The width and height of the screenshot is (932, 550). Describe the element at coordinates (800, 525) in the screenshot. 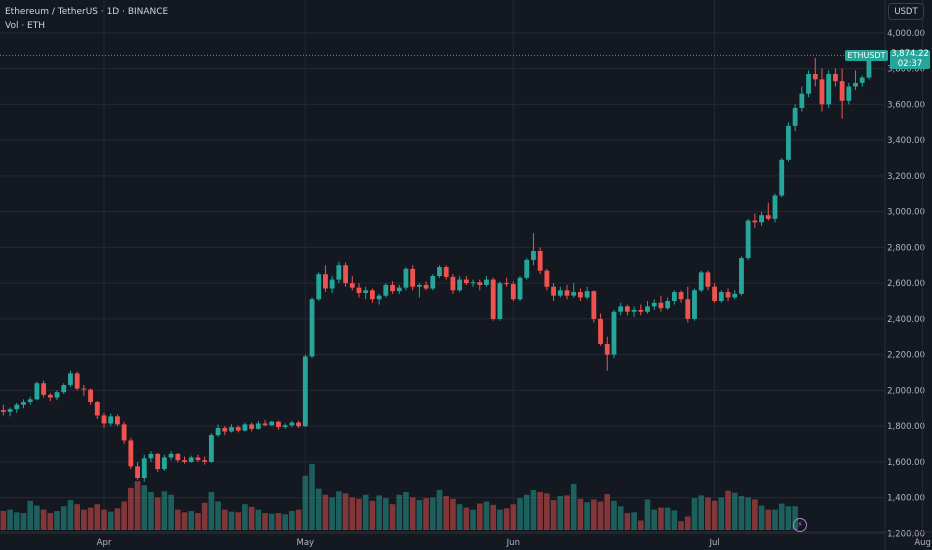

I see `lightning-icon: ⚡` at that location.